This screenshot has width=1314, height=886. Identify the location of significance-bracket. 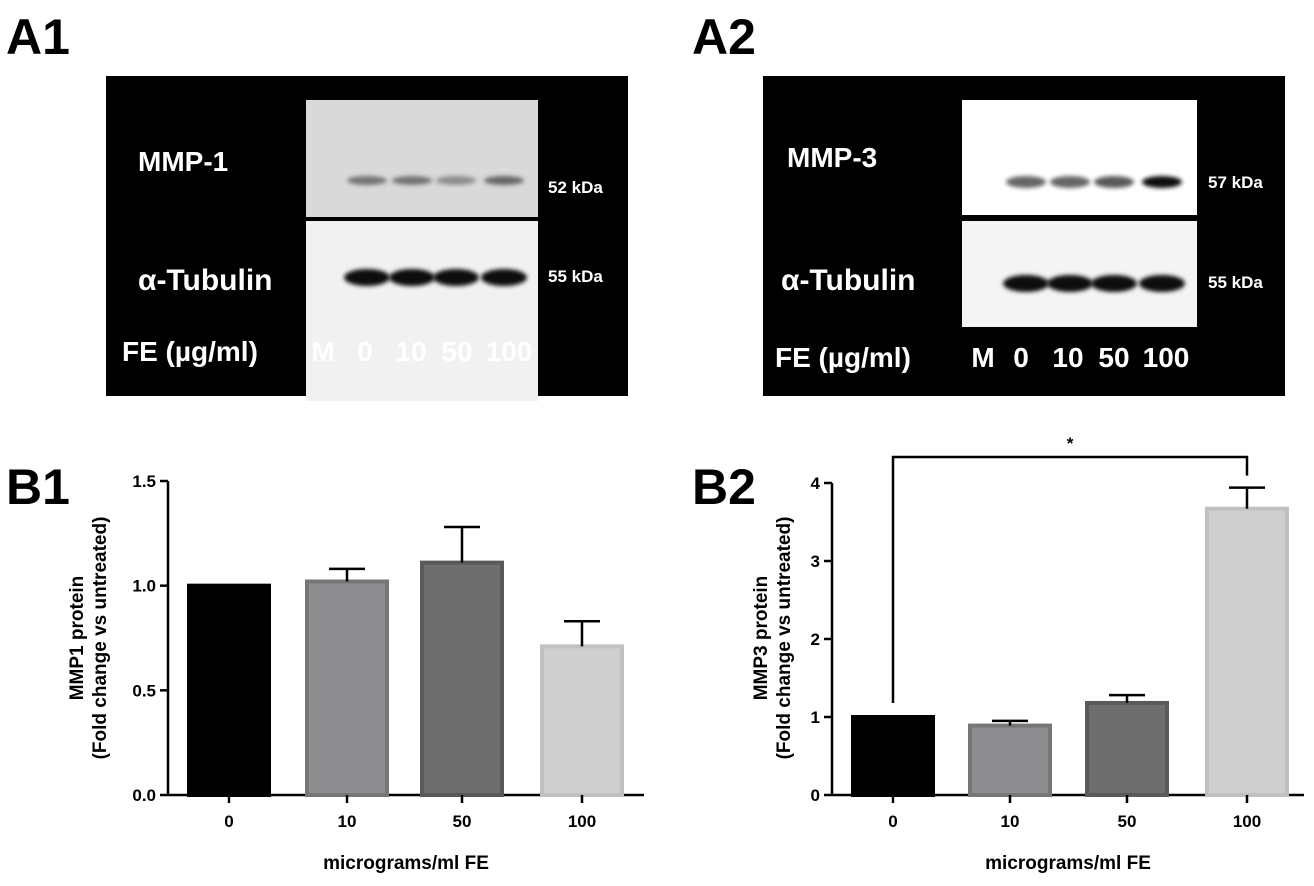
(1070, 579).